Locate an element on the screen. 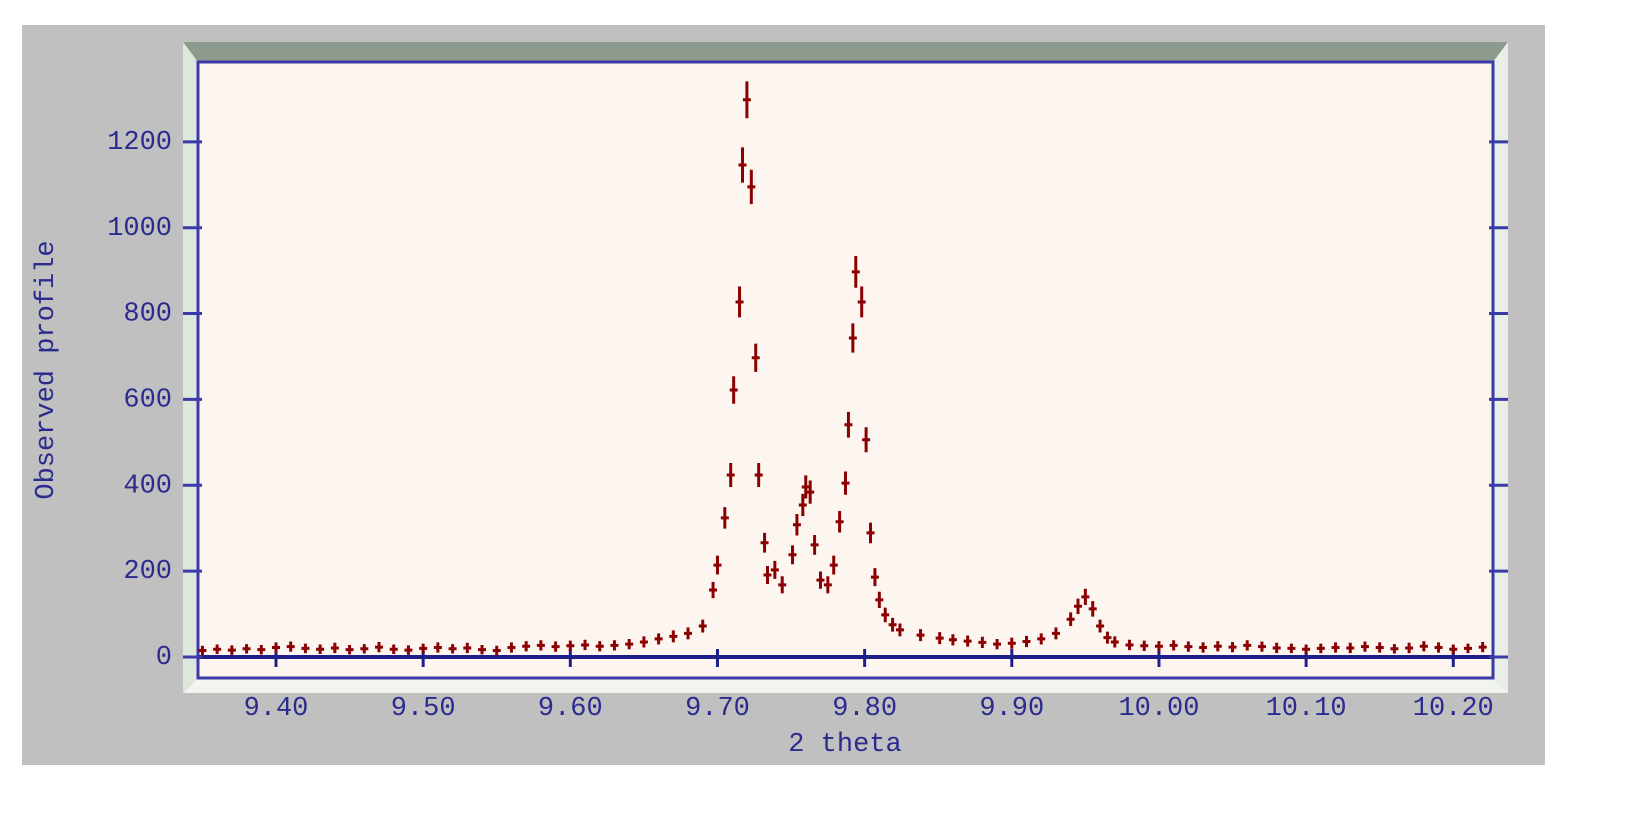 The width and height of the screenshot is (1635, 829). x-tick-label: 9.60 is located at coordinates (570, 709).